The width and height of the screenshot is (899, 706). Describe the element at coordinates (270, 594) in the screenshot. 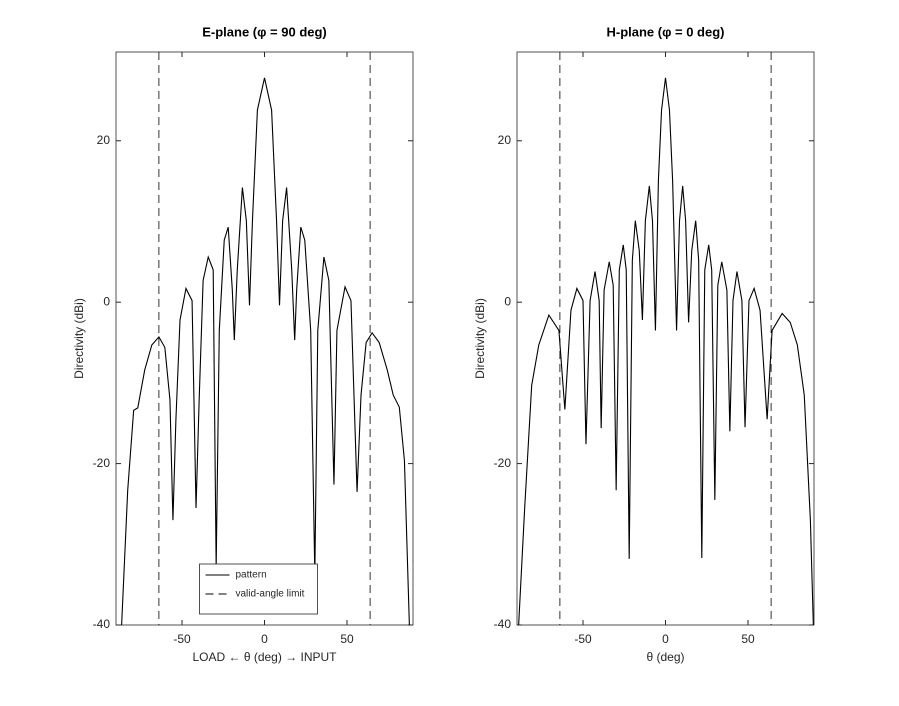

I see `legend-label: valid-angle limit` at that location.